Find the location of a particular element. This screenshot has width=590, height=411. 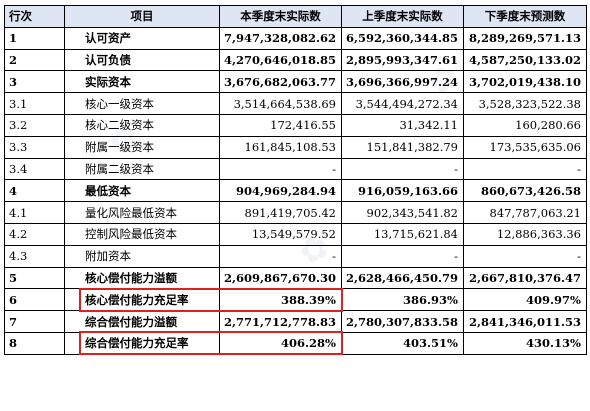

current-quarter-cell: 13,549,579.52 is located at coordinates (280, 234).